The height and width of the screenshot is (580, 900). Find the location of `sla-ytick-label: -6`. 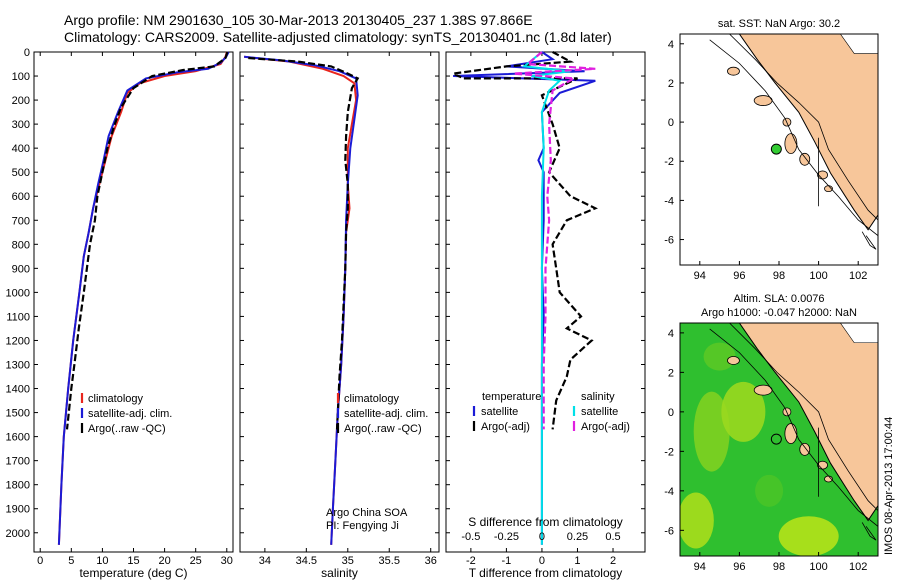

sla-ytick-label: -6 is located at coordinates (669, 531).